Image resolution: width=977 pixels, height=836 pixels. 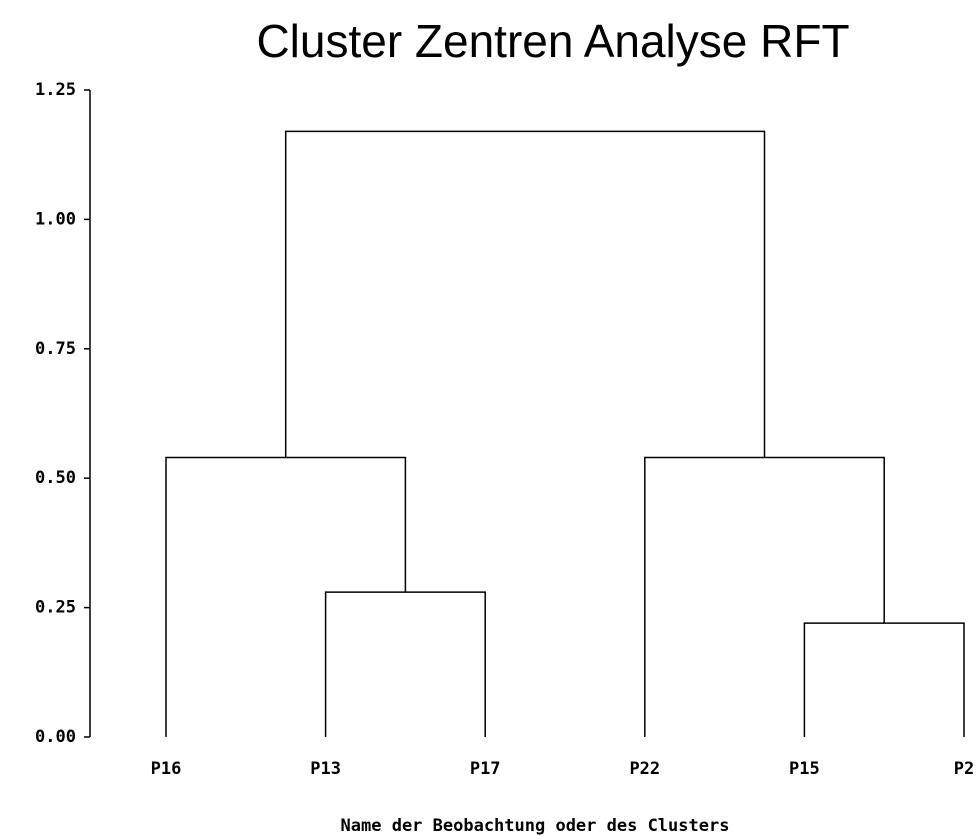 What do you see at coordinates (55, 737) in the screenshot?
I see `y-tick-label: 0.00` at bounding box center [55, 737].